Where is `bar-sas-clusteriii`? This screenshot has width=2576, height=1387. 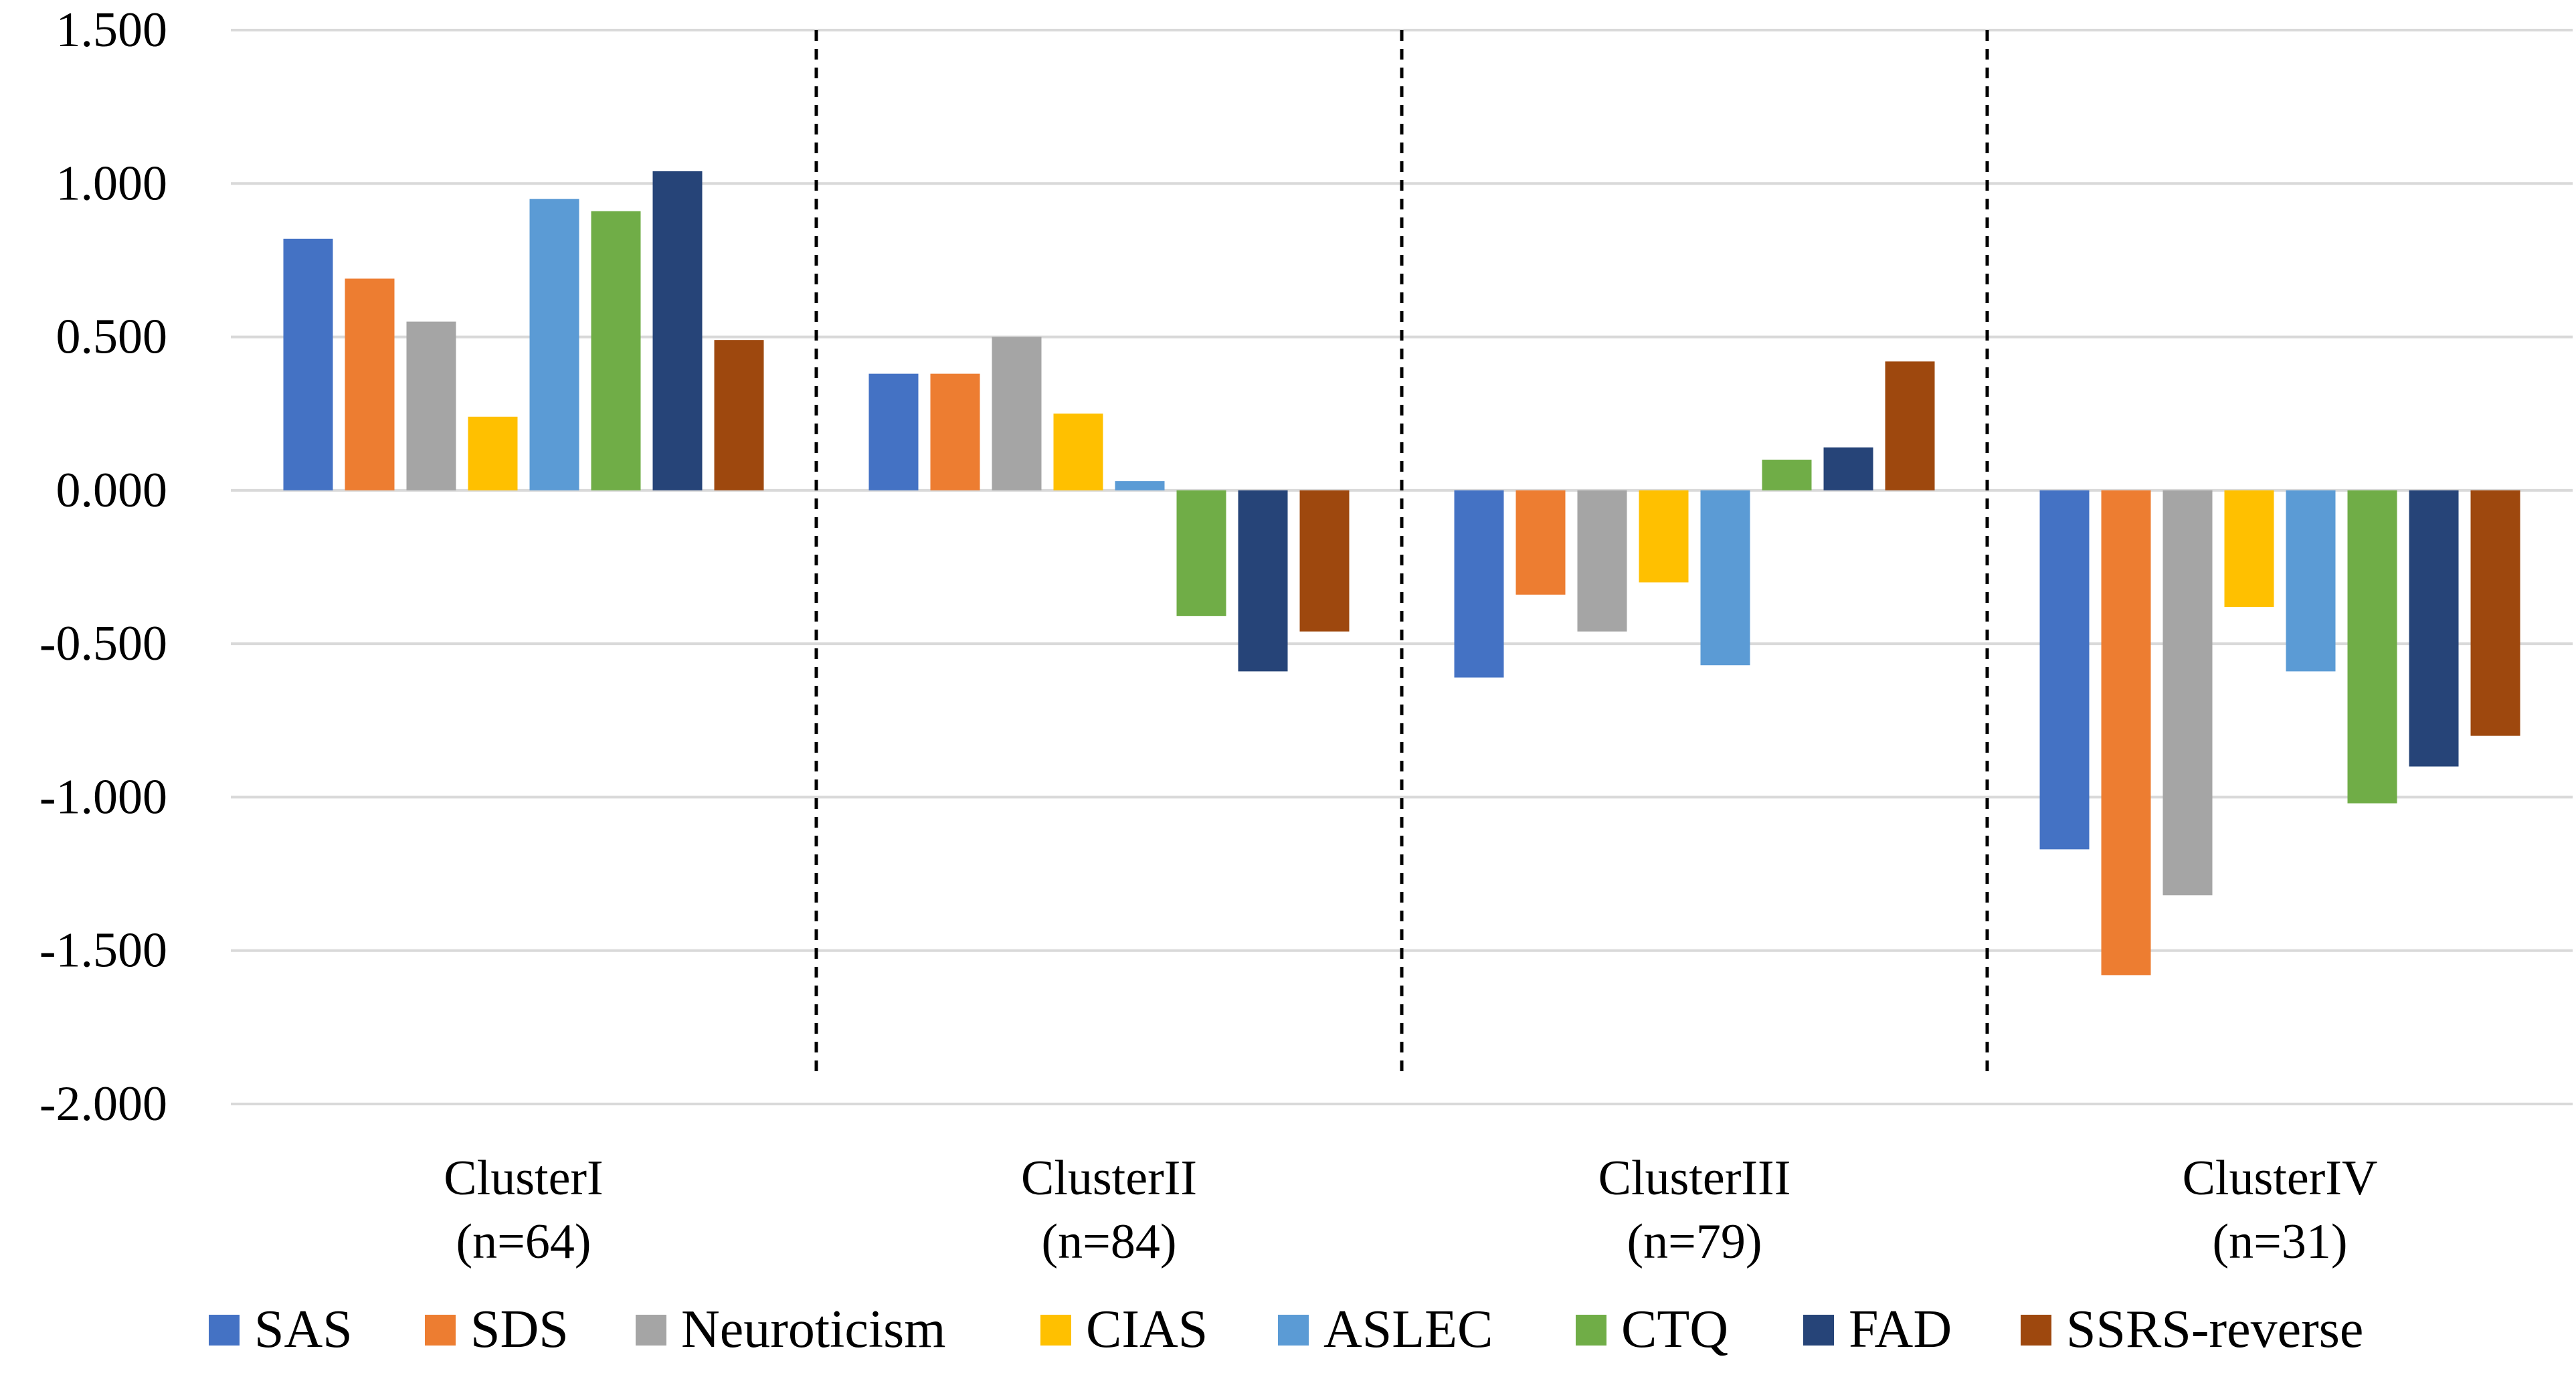 bar-sas-clusteriii is located at coordinates (1479, 584).